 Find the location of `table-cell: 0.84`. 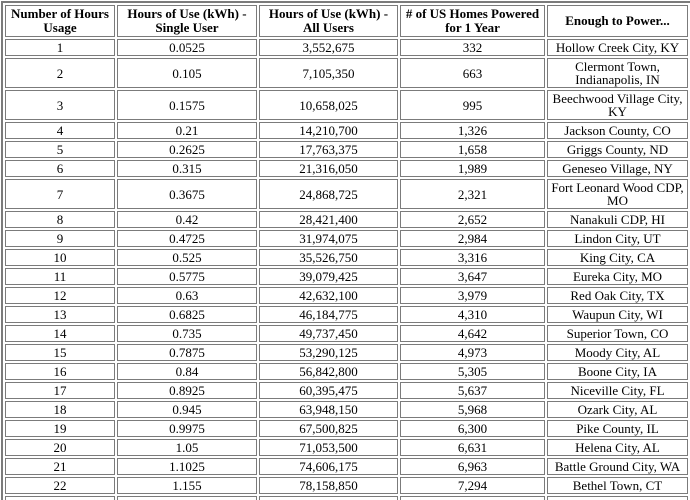

table-cell: 0.84 is located at coordinates (187, 371).